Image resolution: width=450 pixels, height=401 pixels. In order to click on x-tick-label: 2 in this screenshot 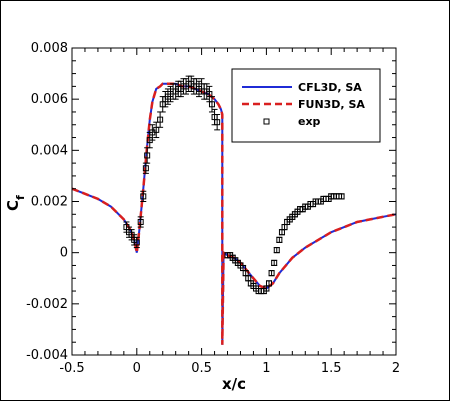, I will do `click(396, 368)`.